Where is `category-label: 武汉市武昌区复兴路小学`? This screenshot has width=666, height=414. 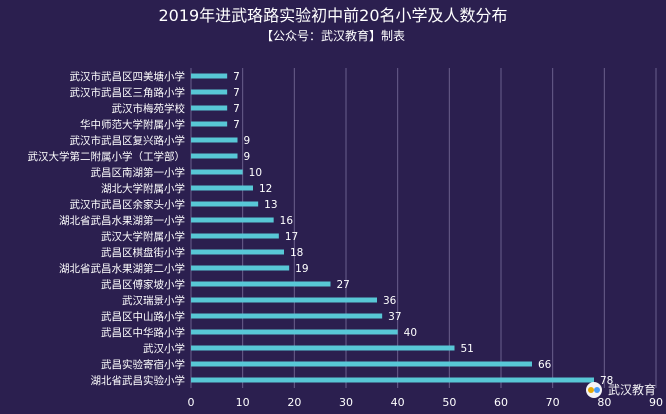
category-label: 武汉市武昌区复兴路小学 is located at coordinates (128, 140).